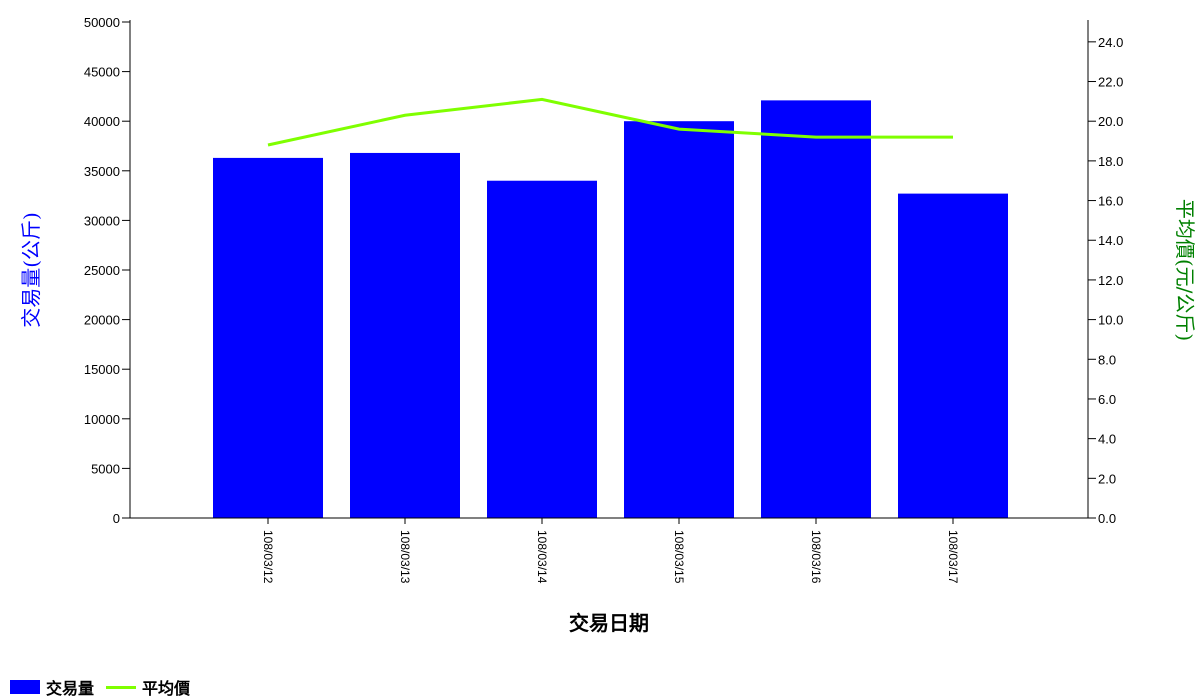  I want to click on legend: 交易量 平均價, so click(106, 687).